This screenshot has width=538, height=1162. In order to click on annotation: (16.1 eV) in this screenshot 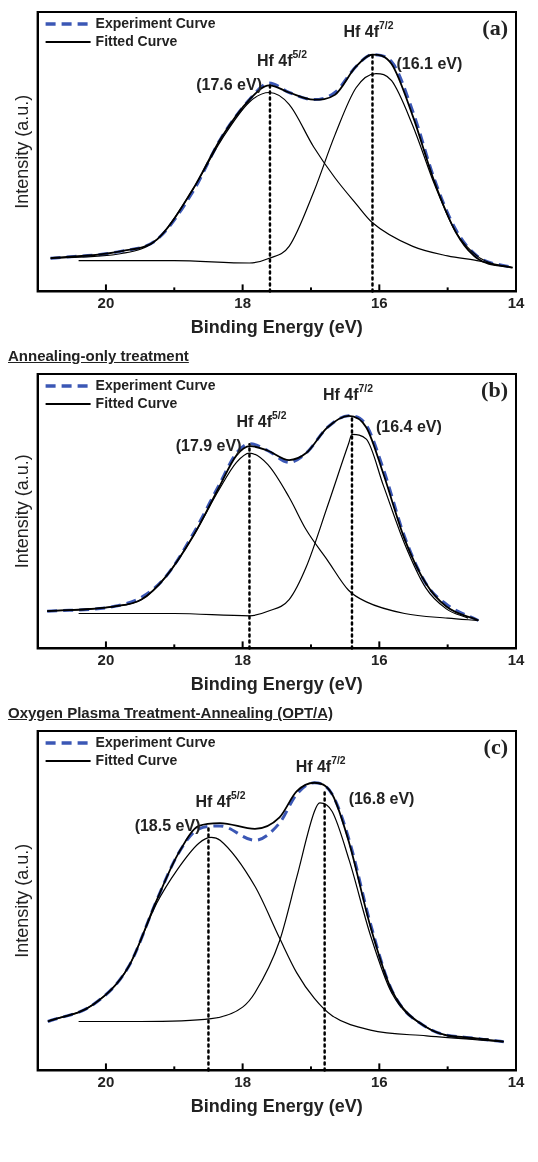, I will do `click(429, 64)`.